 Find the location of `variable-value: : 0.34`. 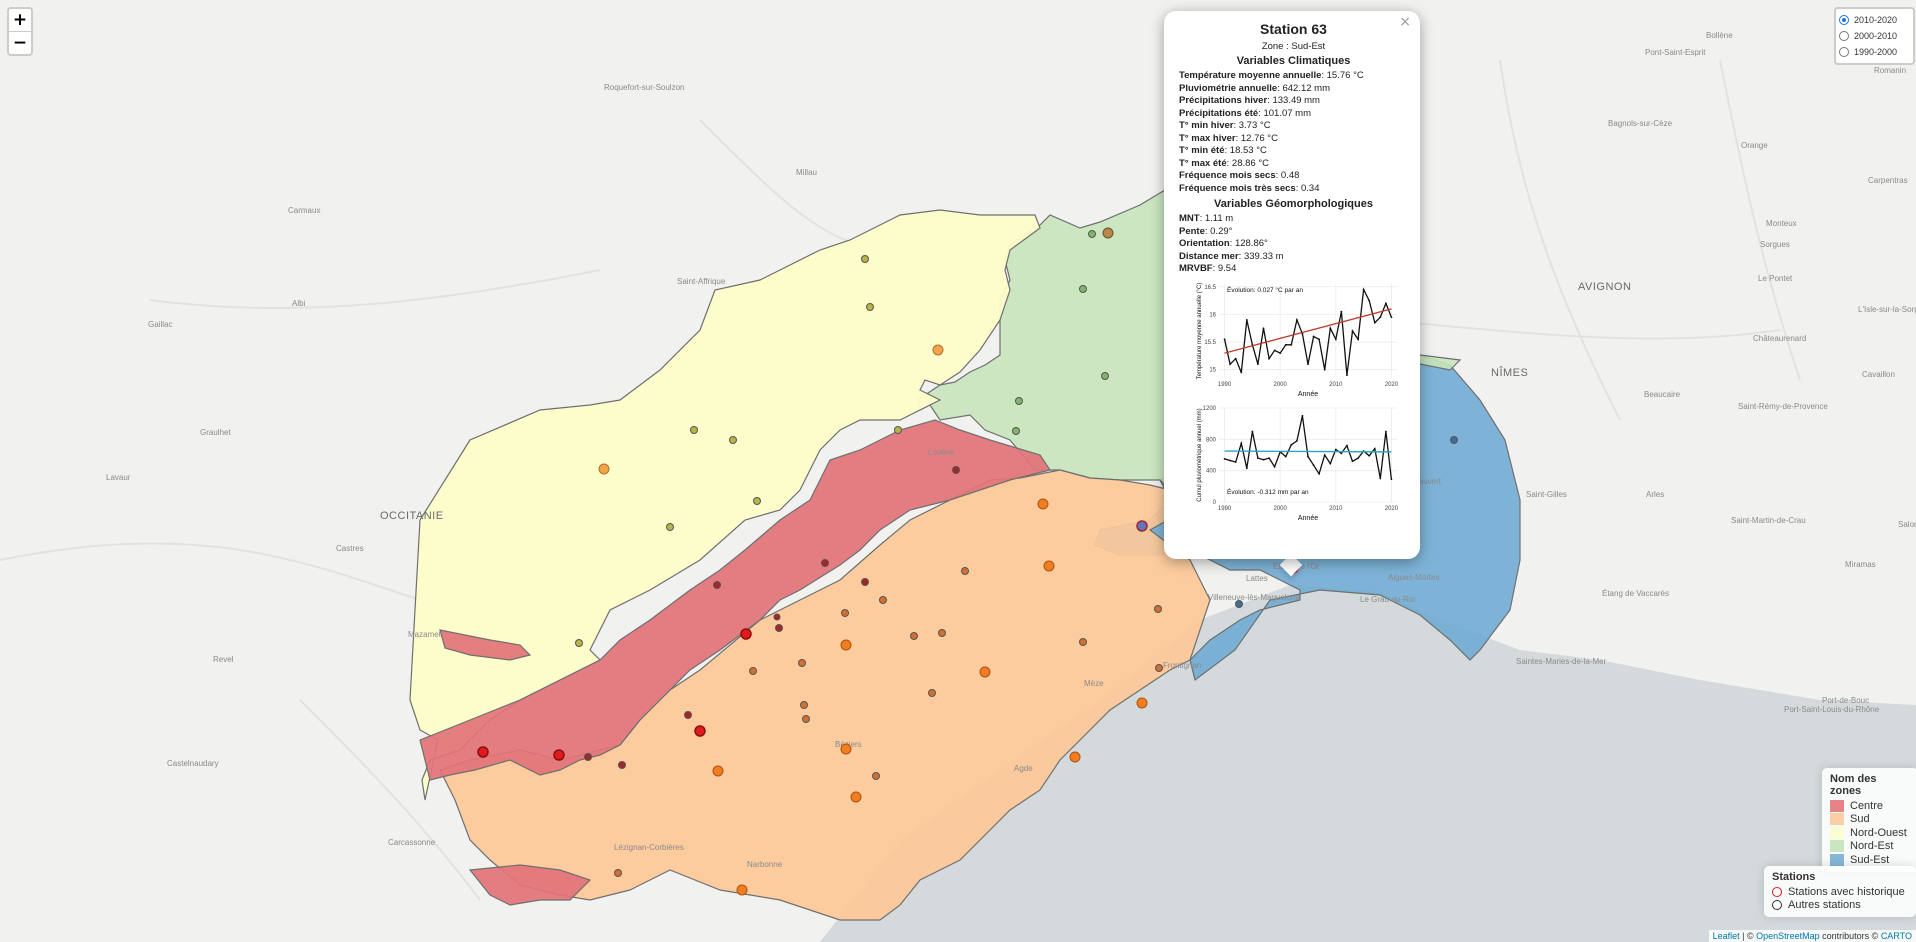

variable-value: : 0.34 is located at coordinates (1307, 188).